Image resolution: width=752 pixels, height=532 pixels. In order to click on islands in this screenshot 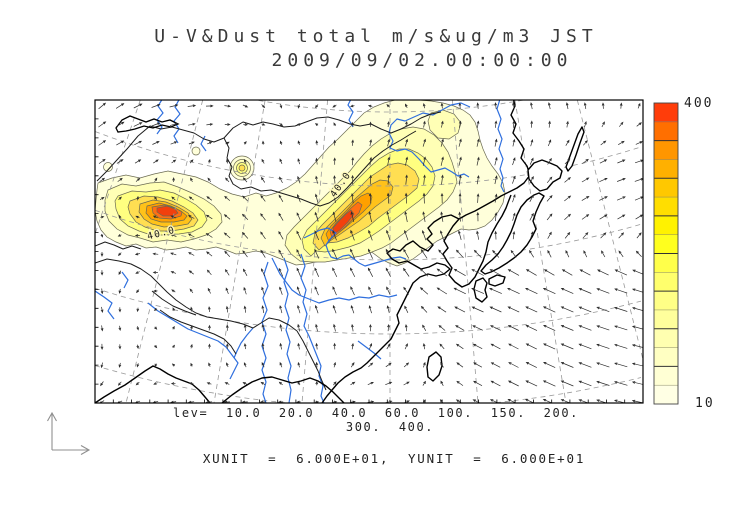, I will do `click(505, 254)`.